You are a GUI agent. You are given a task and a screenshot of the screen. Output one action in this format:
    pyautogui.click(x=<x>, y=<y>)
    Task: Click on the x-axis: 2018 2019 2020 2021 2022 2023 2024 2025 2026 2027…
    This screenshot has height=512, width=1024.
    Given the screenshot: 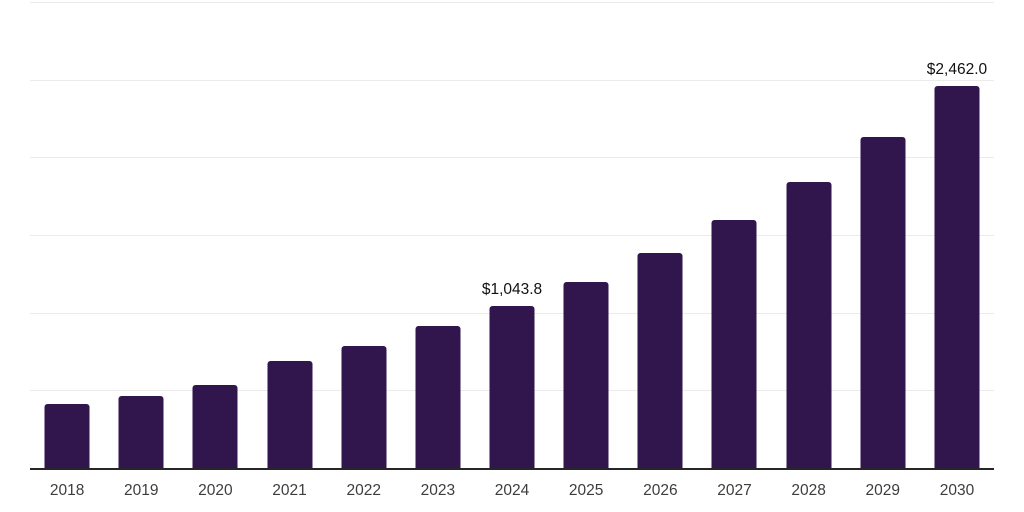 What is the action you would take?
    pyautogui.click(x=512, y=490)
    